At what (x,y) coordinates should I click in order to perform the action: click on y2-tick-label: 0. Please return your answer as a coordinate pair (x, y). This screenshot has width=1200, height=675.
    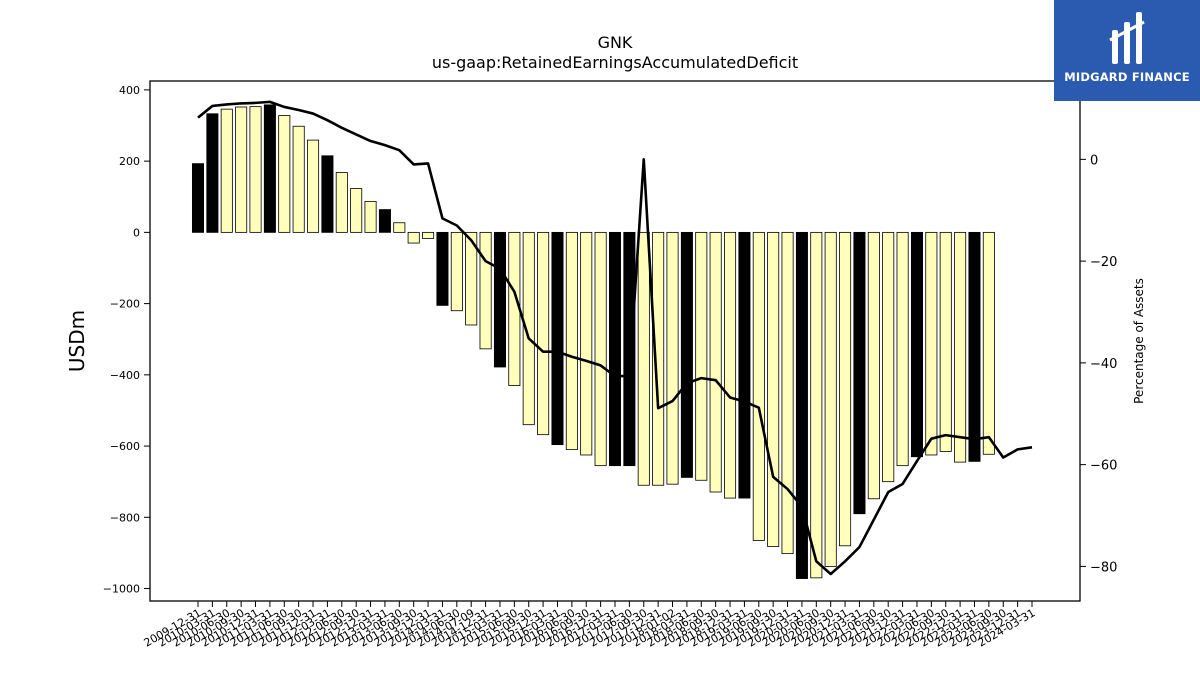
    Looking at the image, I should click on (1094, 160).